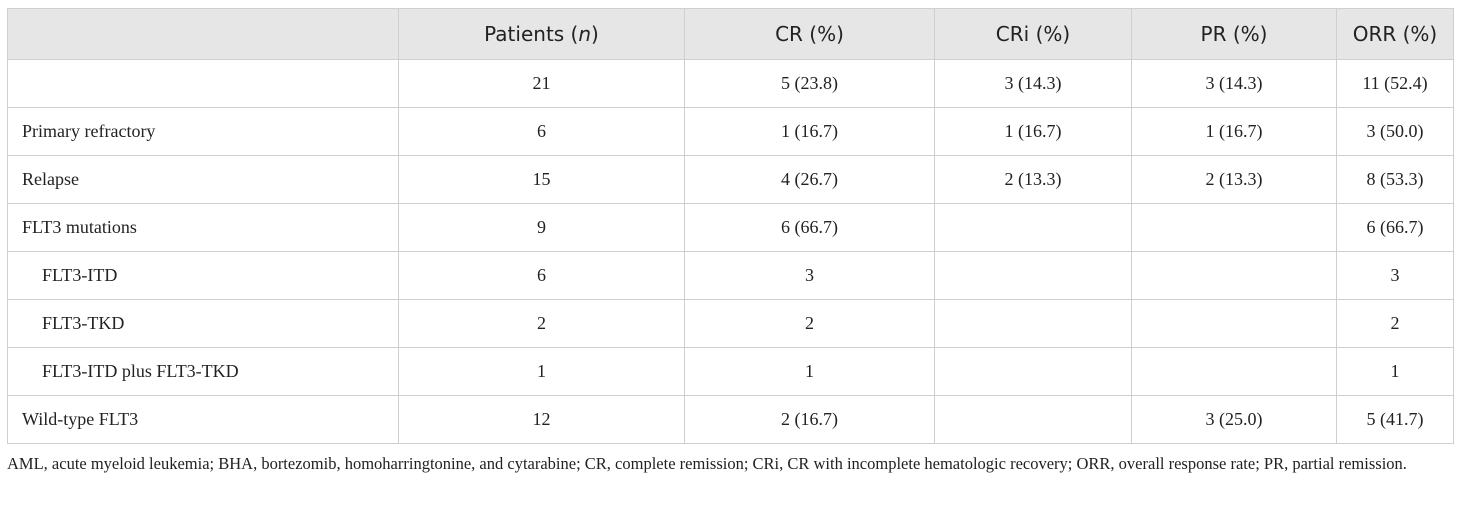 The height and width of the screenshot is (507, 1460). I want to click on header-cri: CRi (%), so click(1033, 34).